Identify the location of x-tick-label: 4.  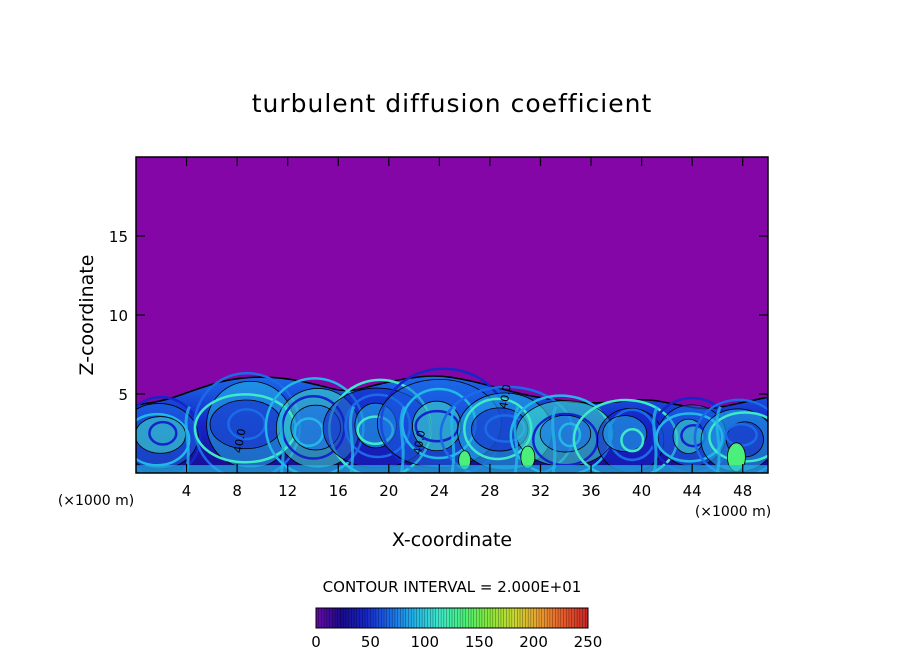
(187, 491).